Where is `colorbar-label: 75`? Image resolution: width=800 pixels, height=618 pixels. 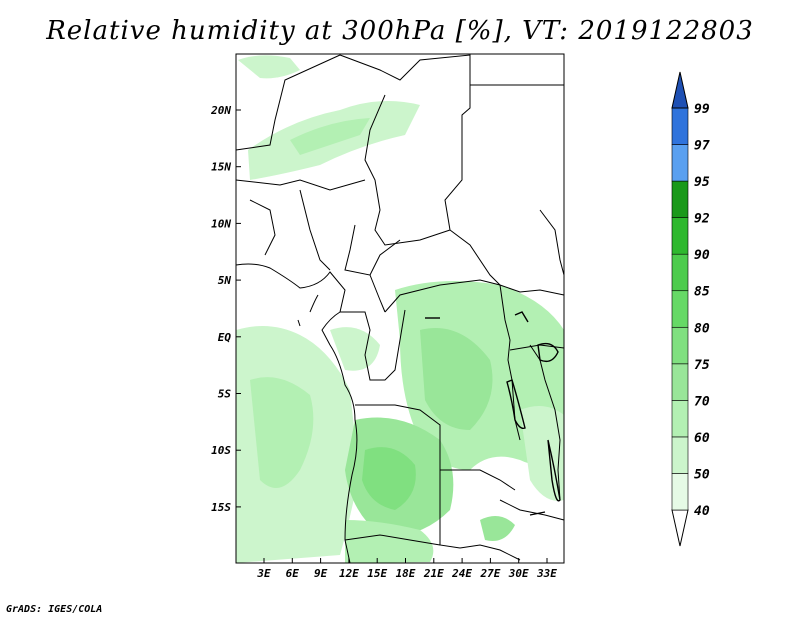 colorbar-label: 75 is located at coordinates (702, 365).